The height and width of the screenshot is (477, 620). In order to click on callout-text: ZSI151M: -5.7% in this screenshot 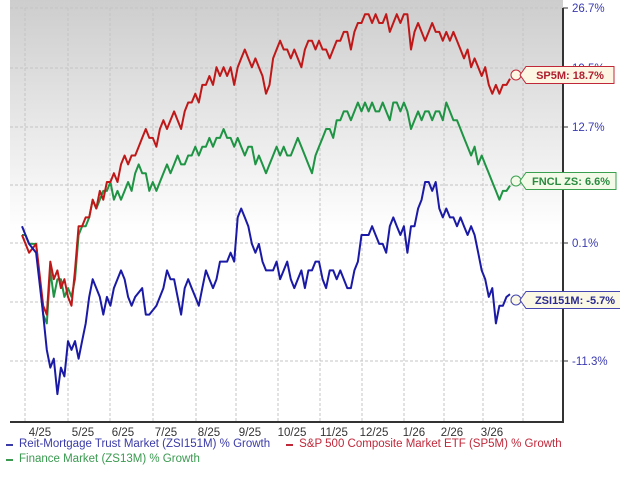, I will do `click(575, 301)`.